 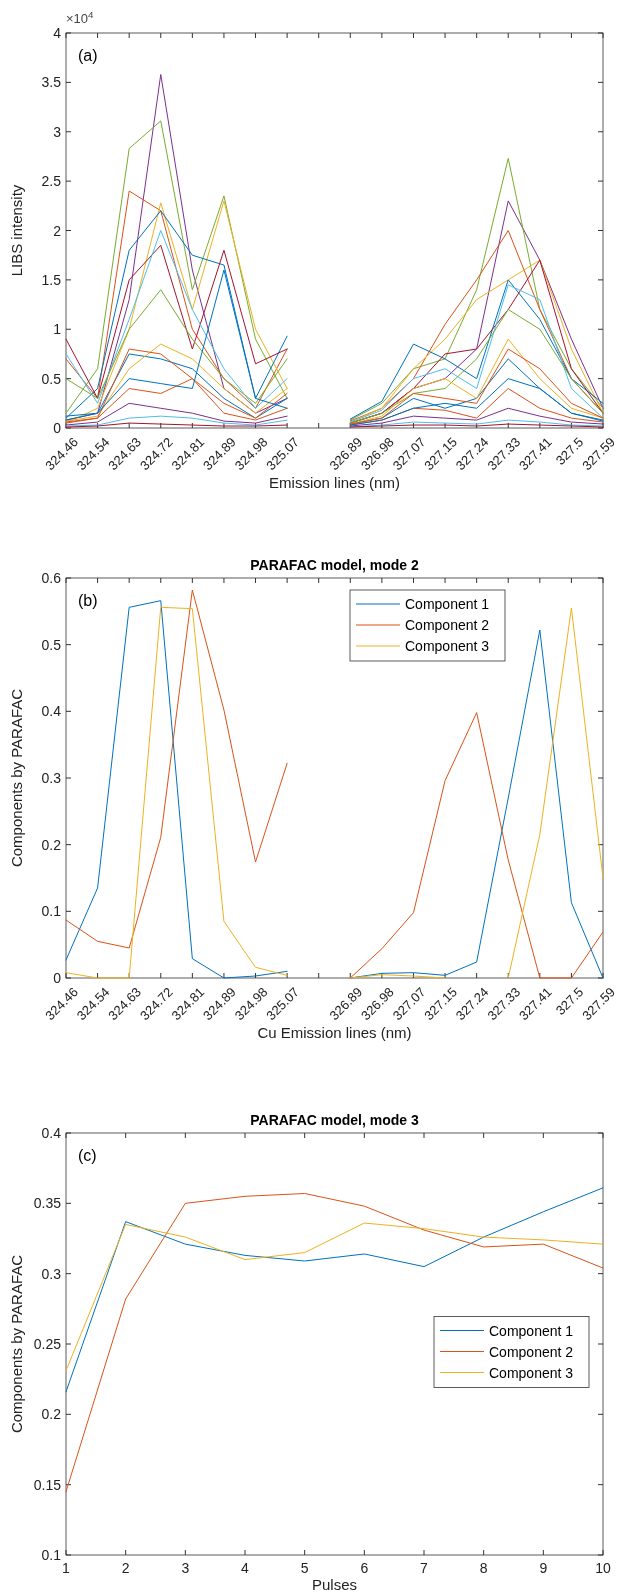 What do you see at coordinates (334, 1584) in the screenshot?
I see `x-axis-title: Pulses` at bounding box center [334, 1584].